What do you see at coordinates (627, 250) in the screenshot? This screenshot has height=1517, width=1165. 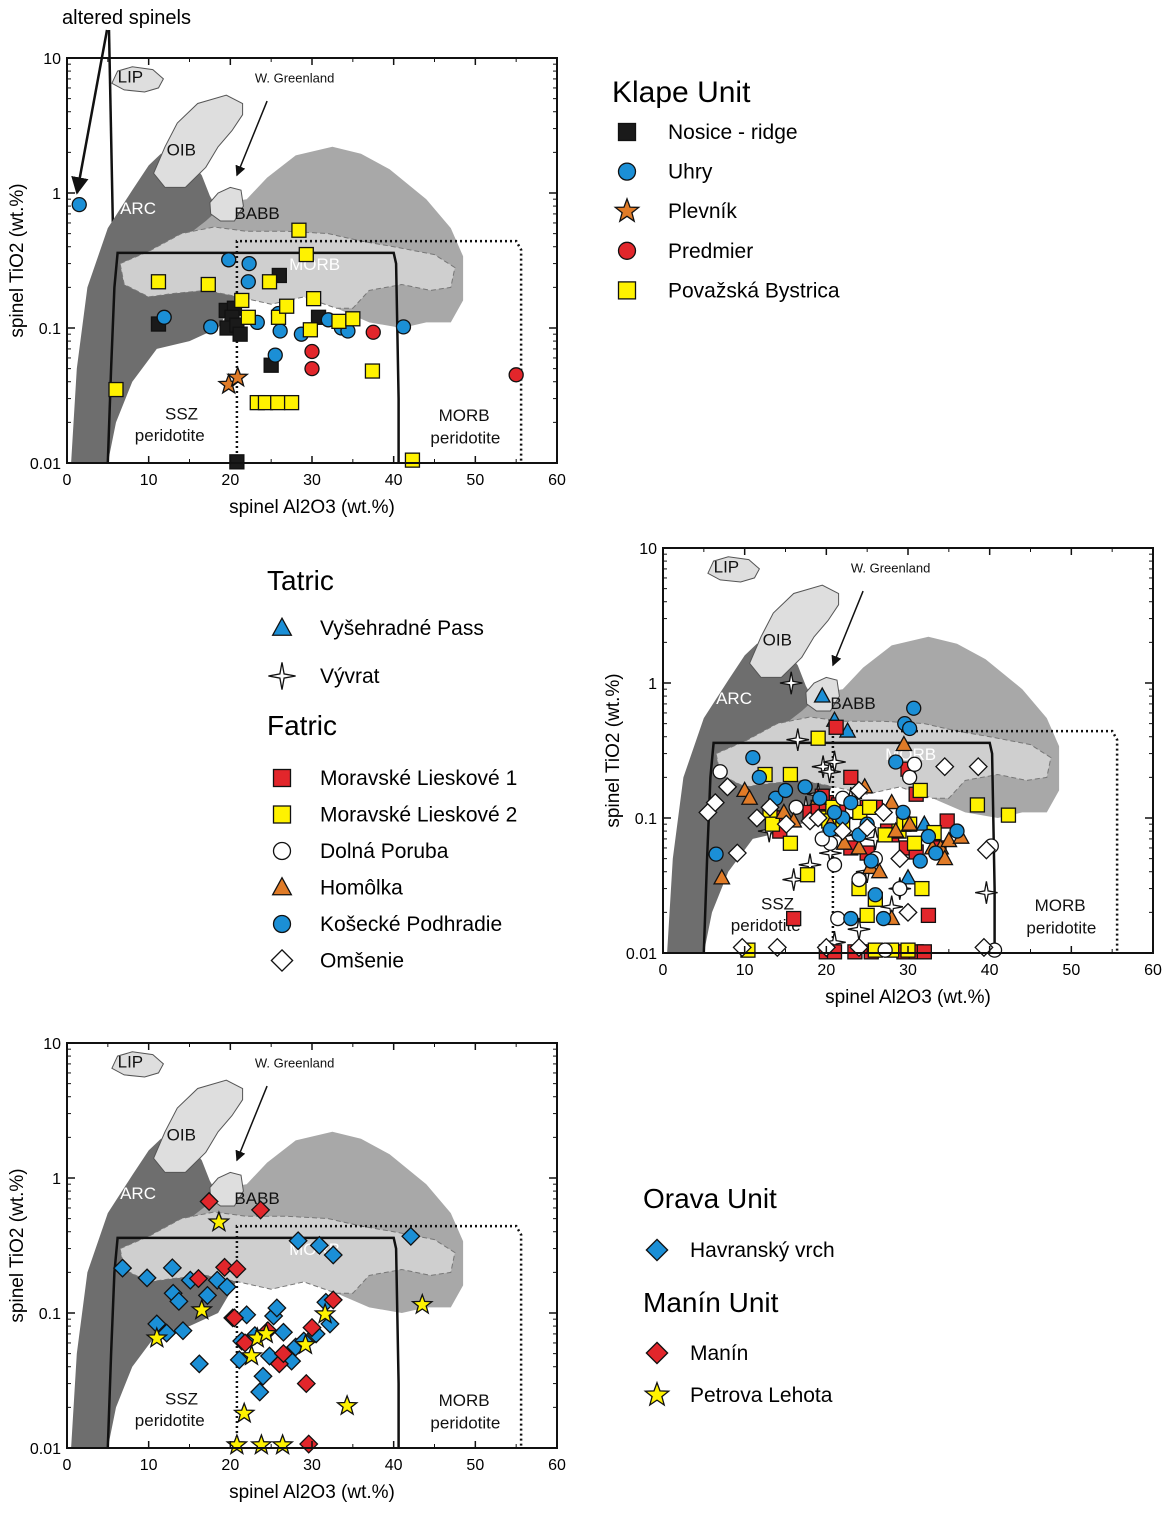 I see `legend-marker-predmier` at bounding box center [627, 250].